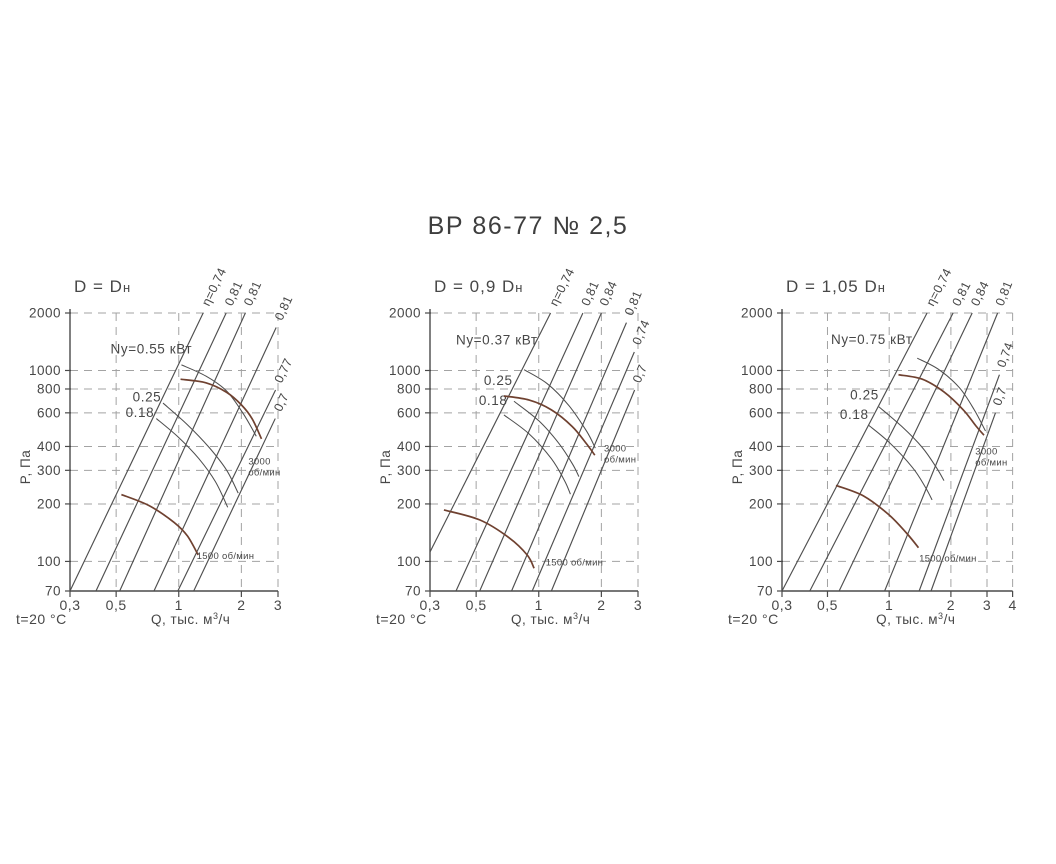  Describe the element at coordinates (476, 605) in the screenshot. I see `x-tick-label: 0,5` at that location.